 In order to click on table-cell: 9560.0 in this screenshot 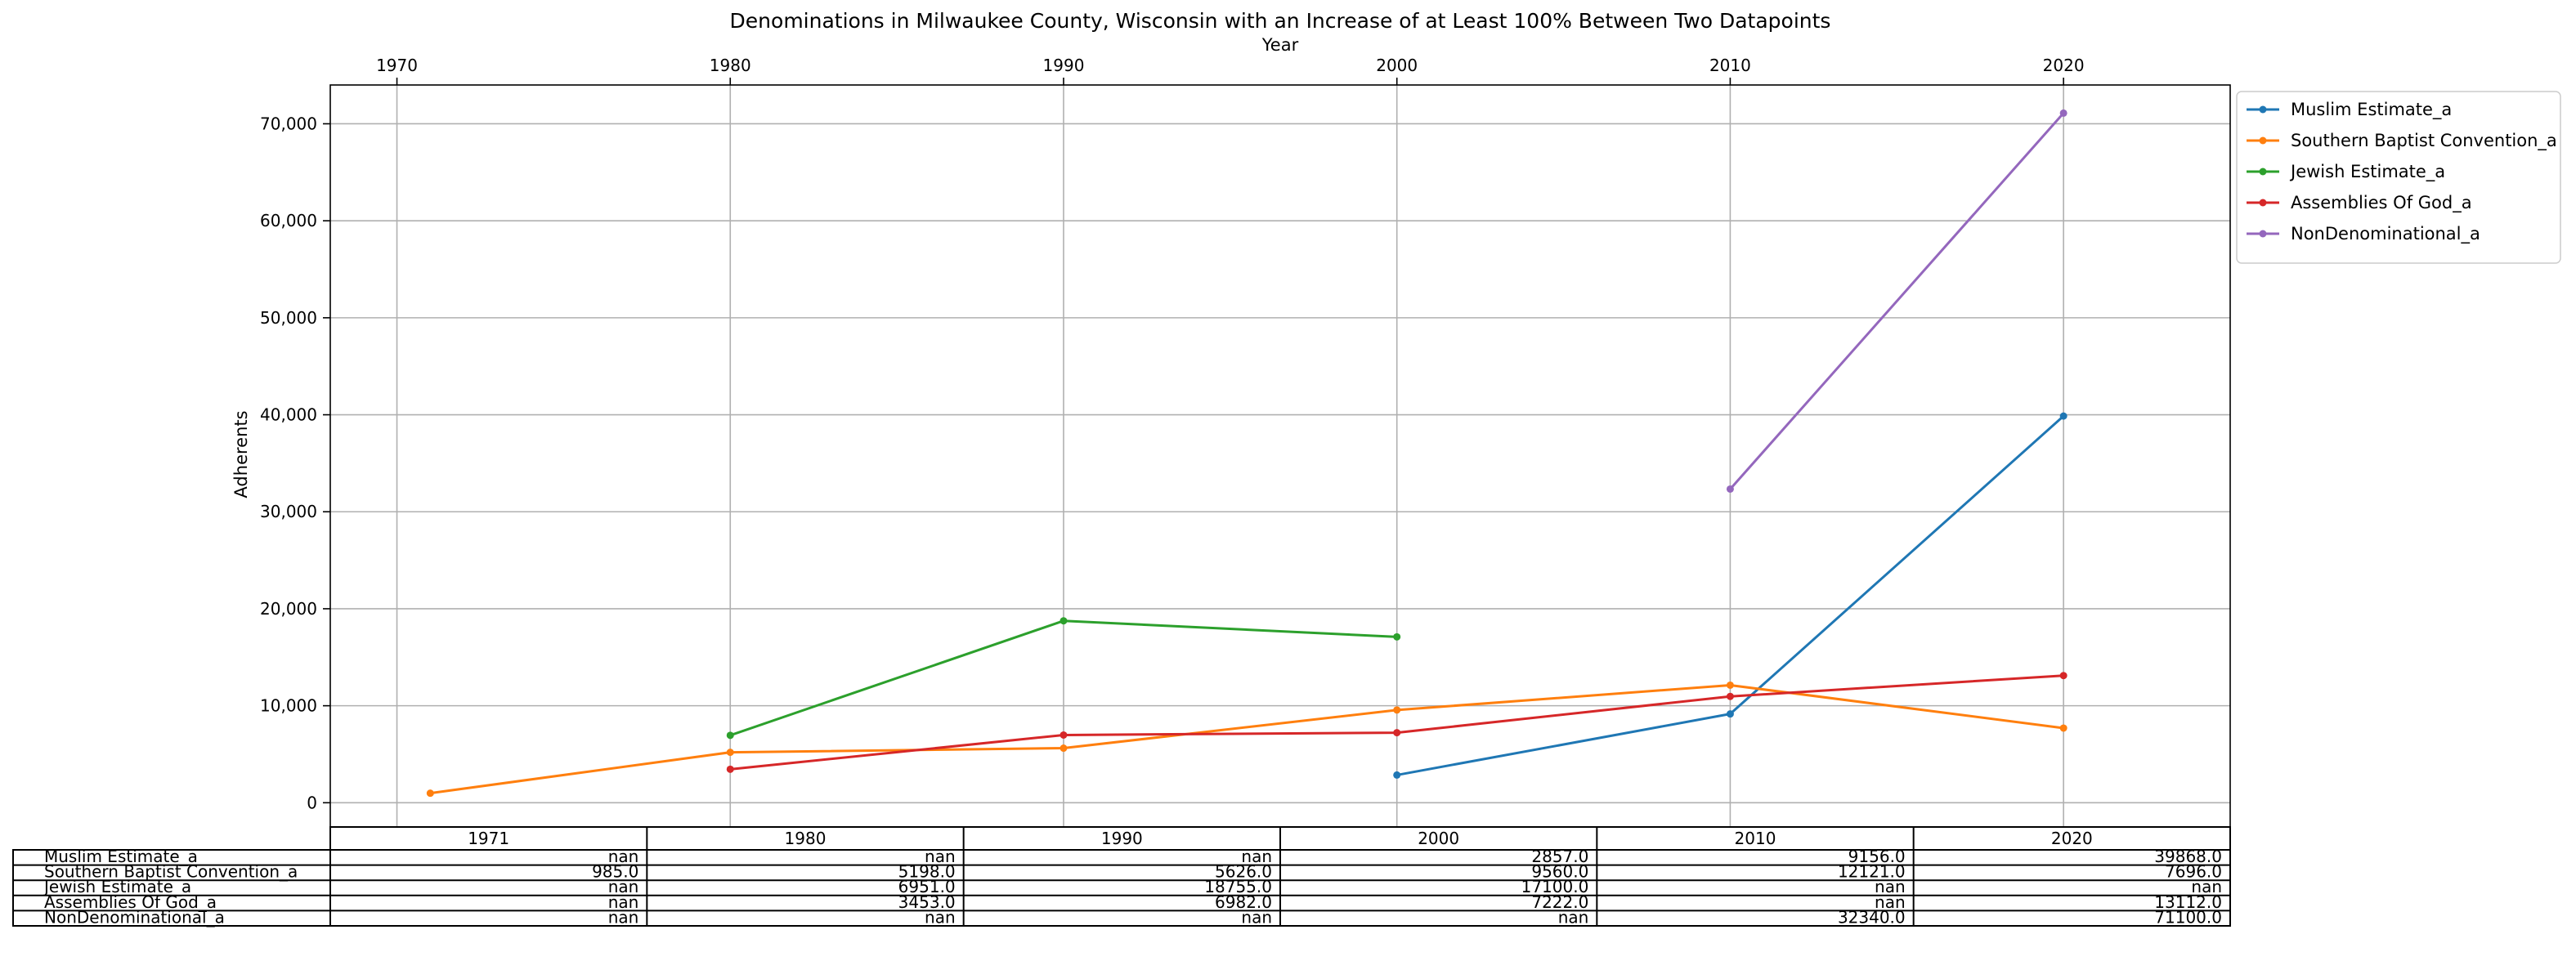, I will do `click(1559, 872)`.